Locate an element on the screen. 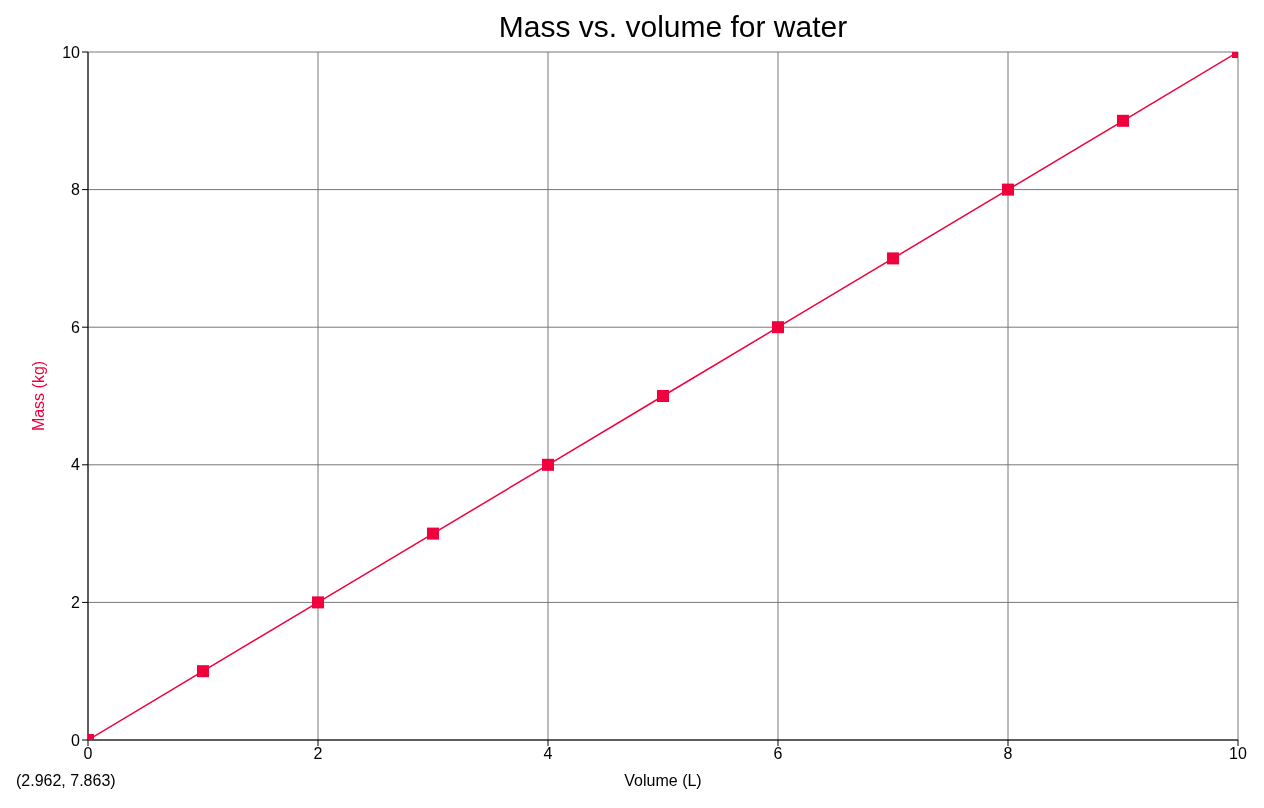 Image resolution: width=1264 pixels, height=808 pixels. y-tick-label: 10 is located at coordinates (71, 52).